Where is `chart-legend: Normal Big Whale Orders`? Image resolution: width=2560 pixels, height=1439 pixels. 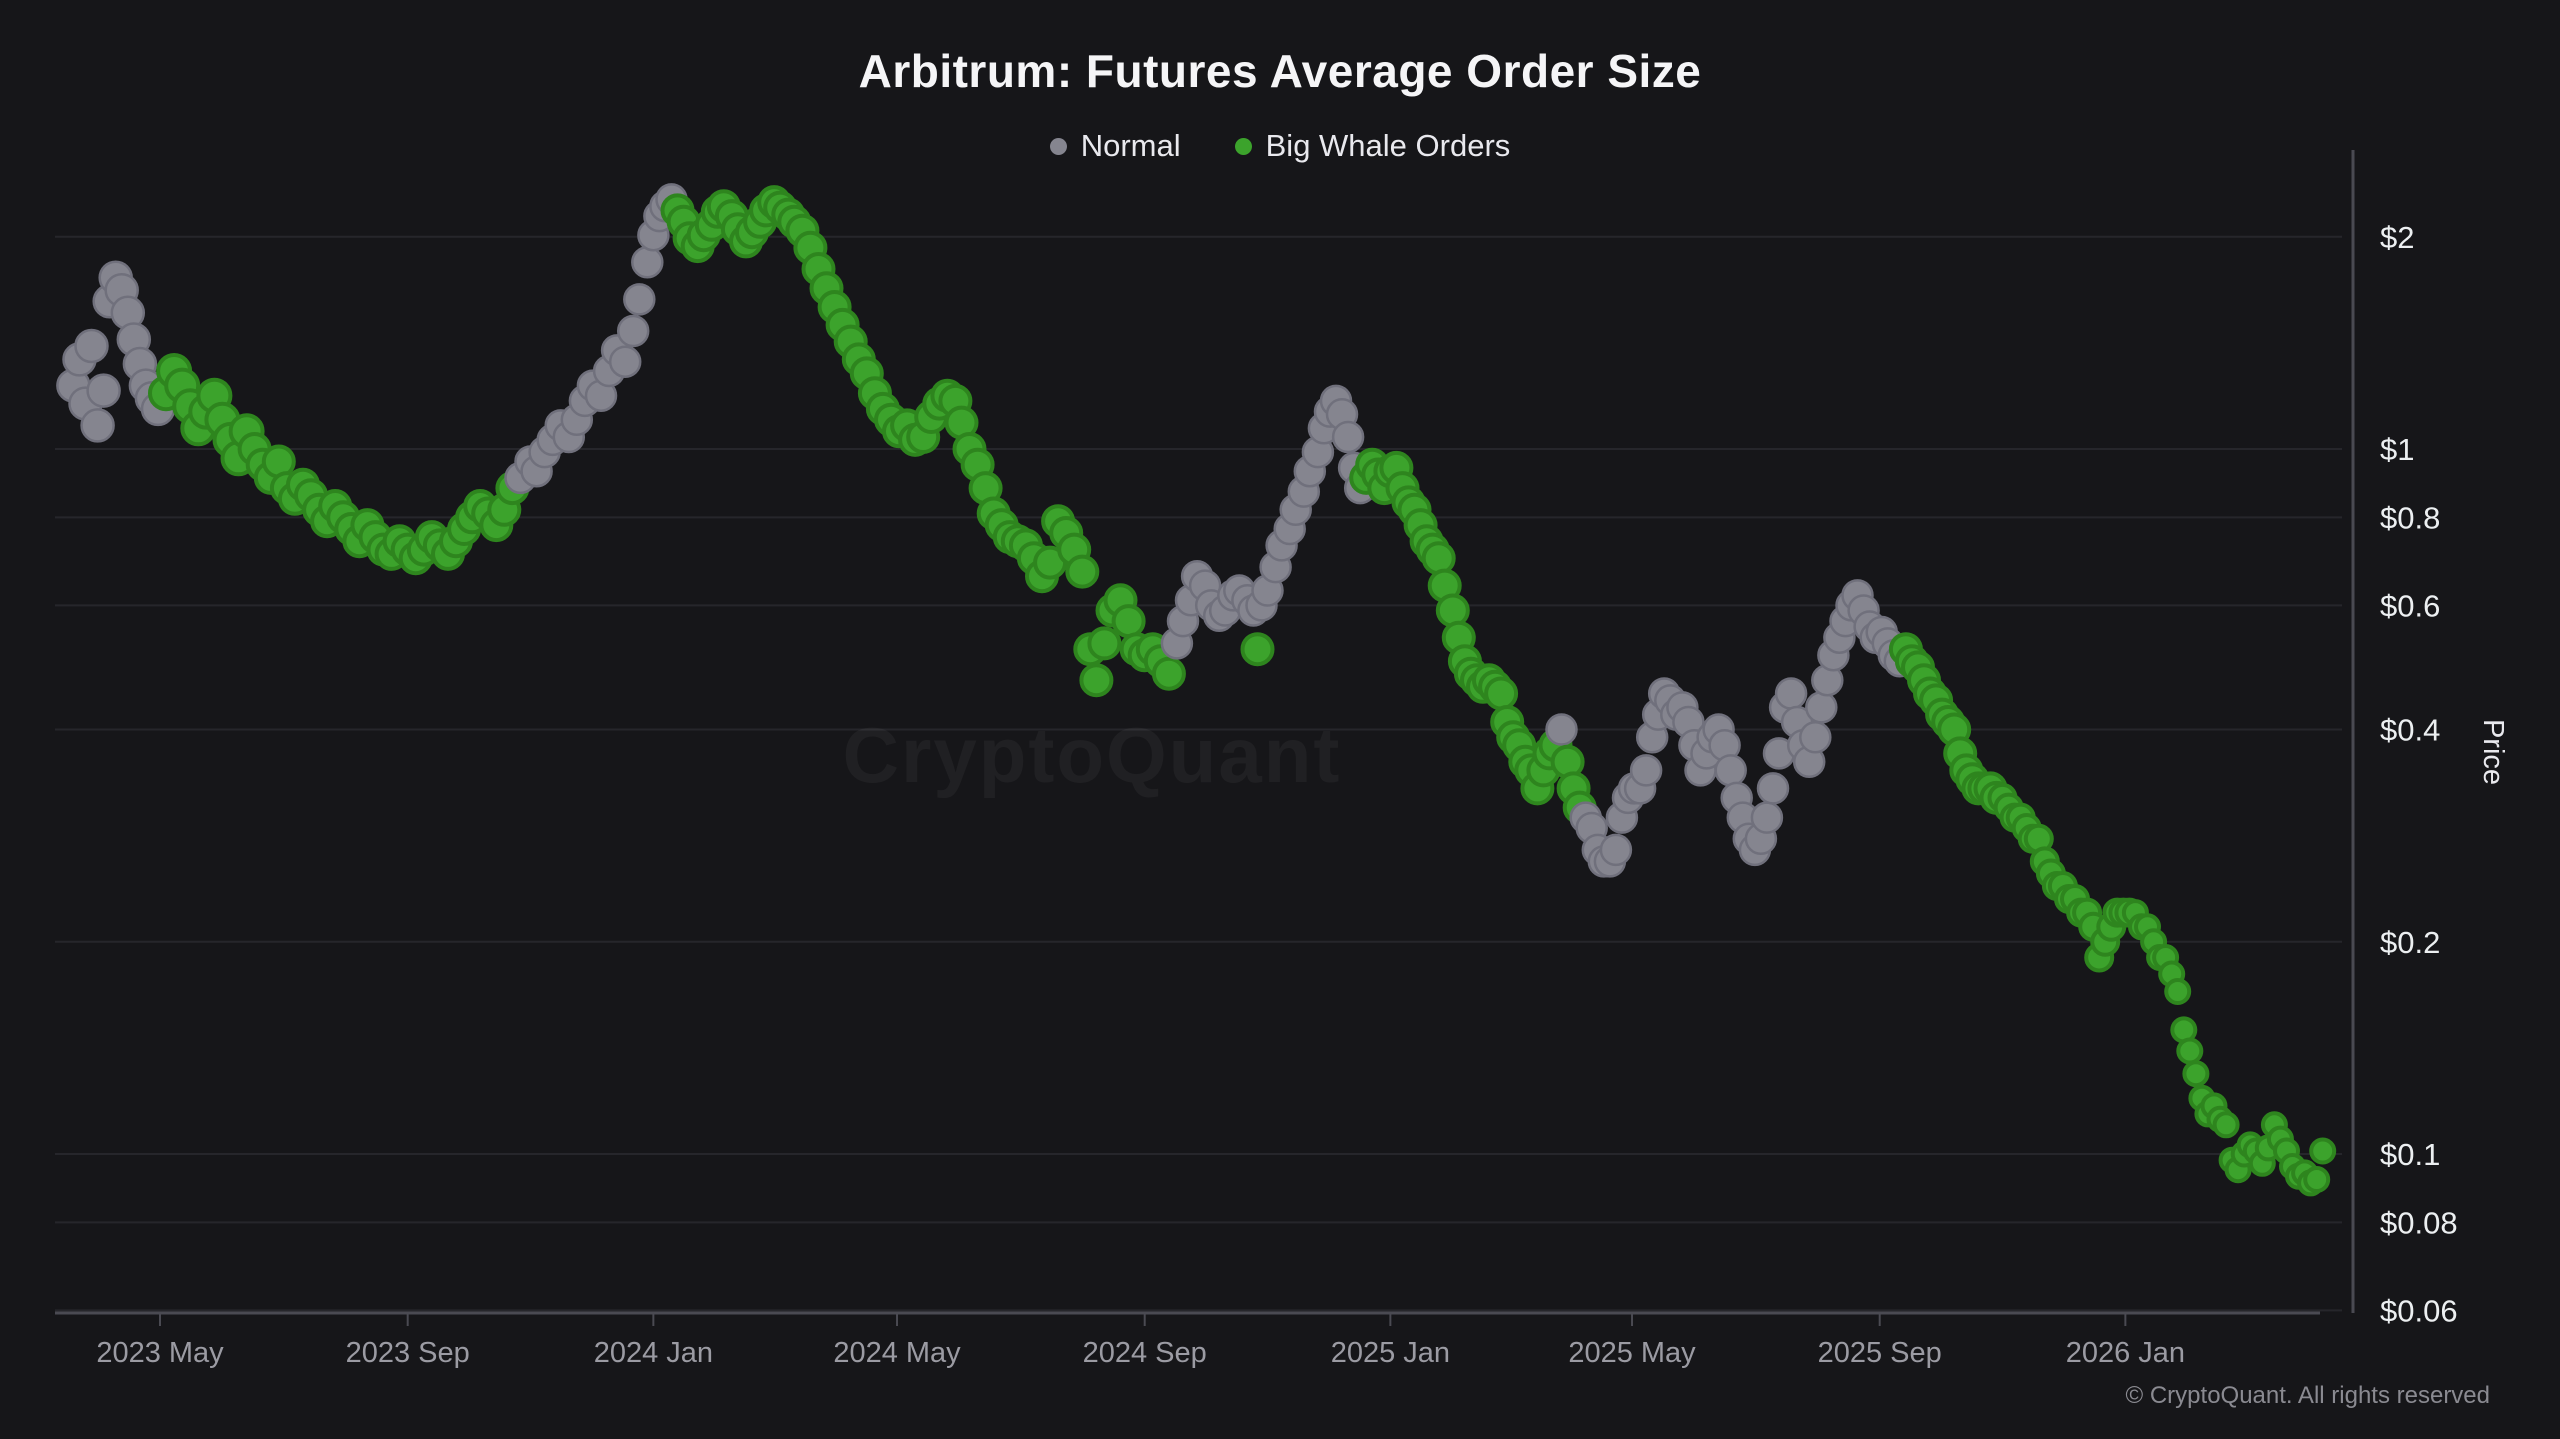 chart-legend: Normal Big Whale Orders is located at coordinates (1280, 146).